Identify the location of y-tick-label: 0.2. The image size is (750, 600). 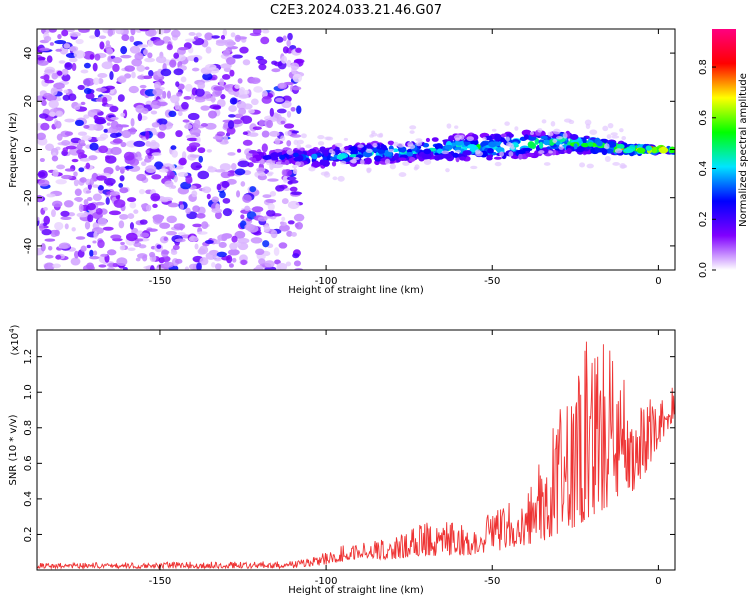
(28, 534).